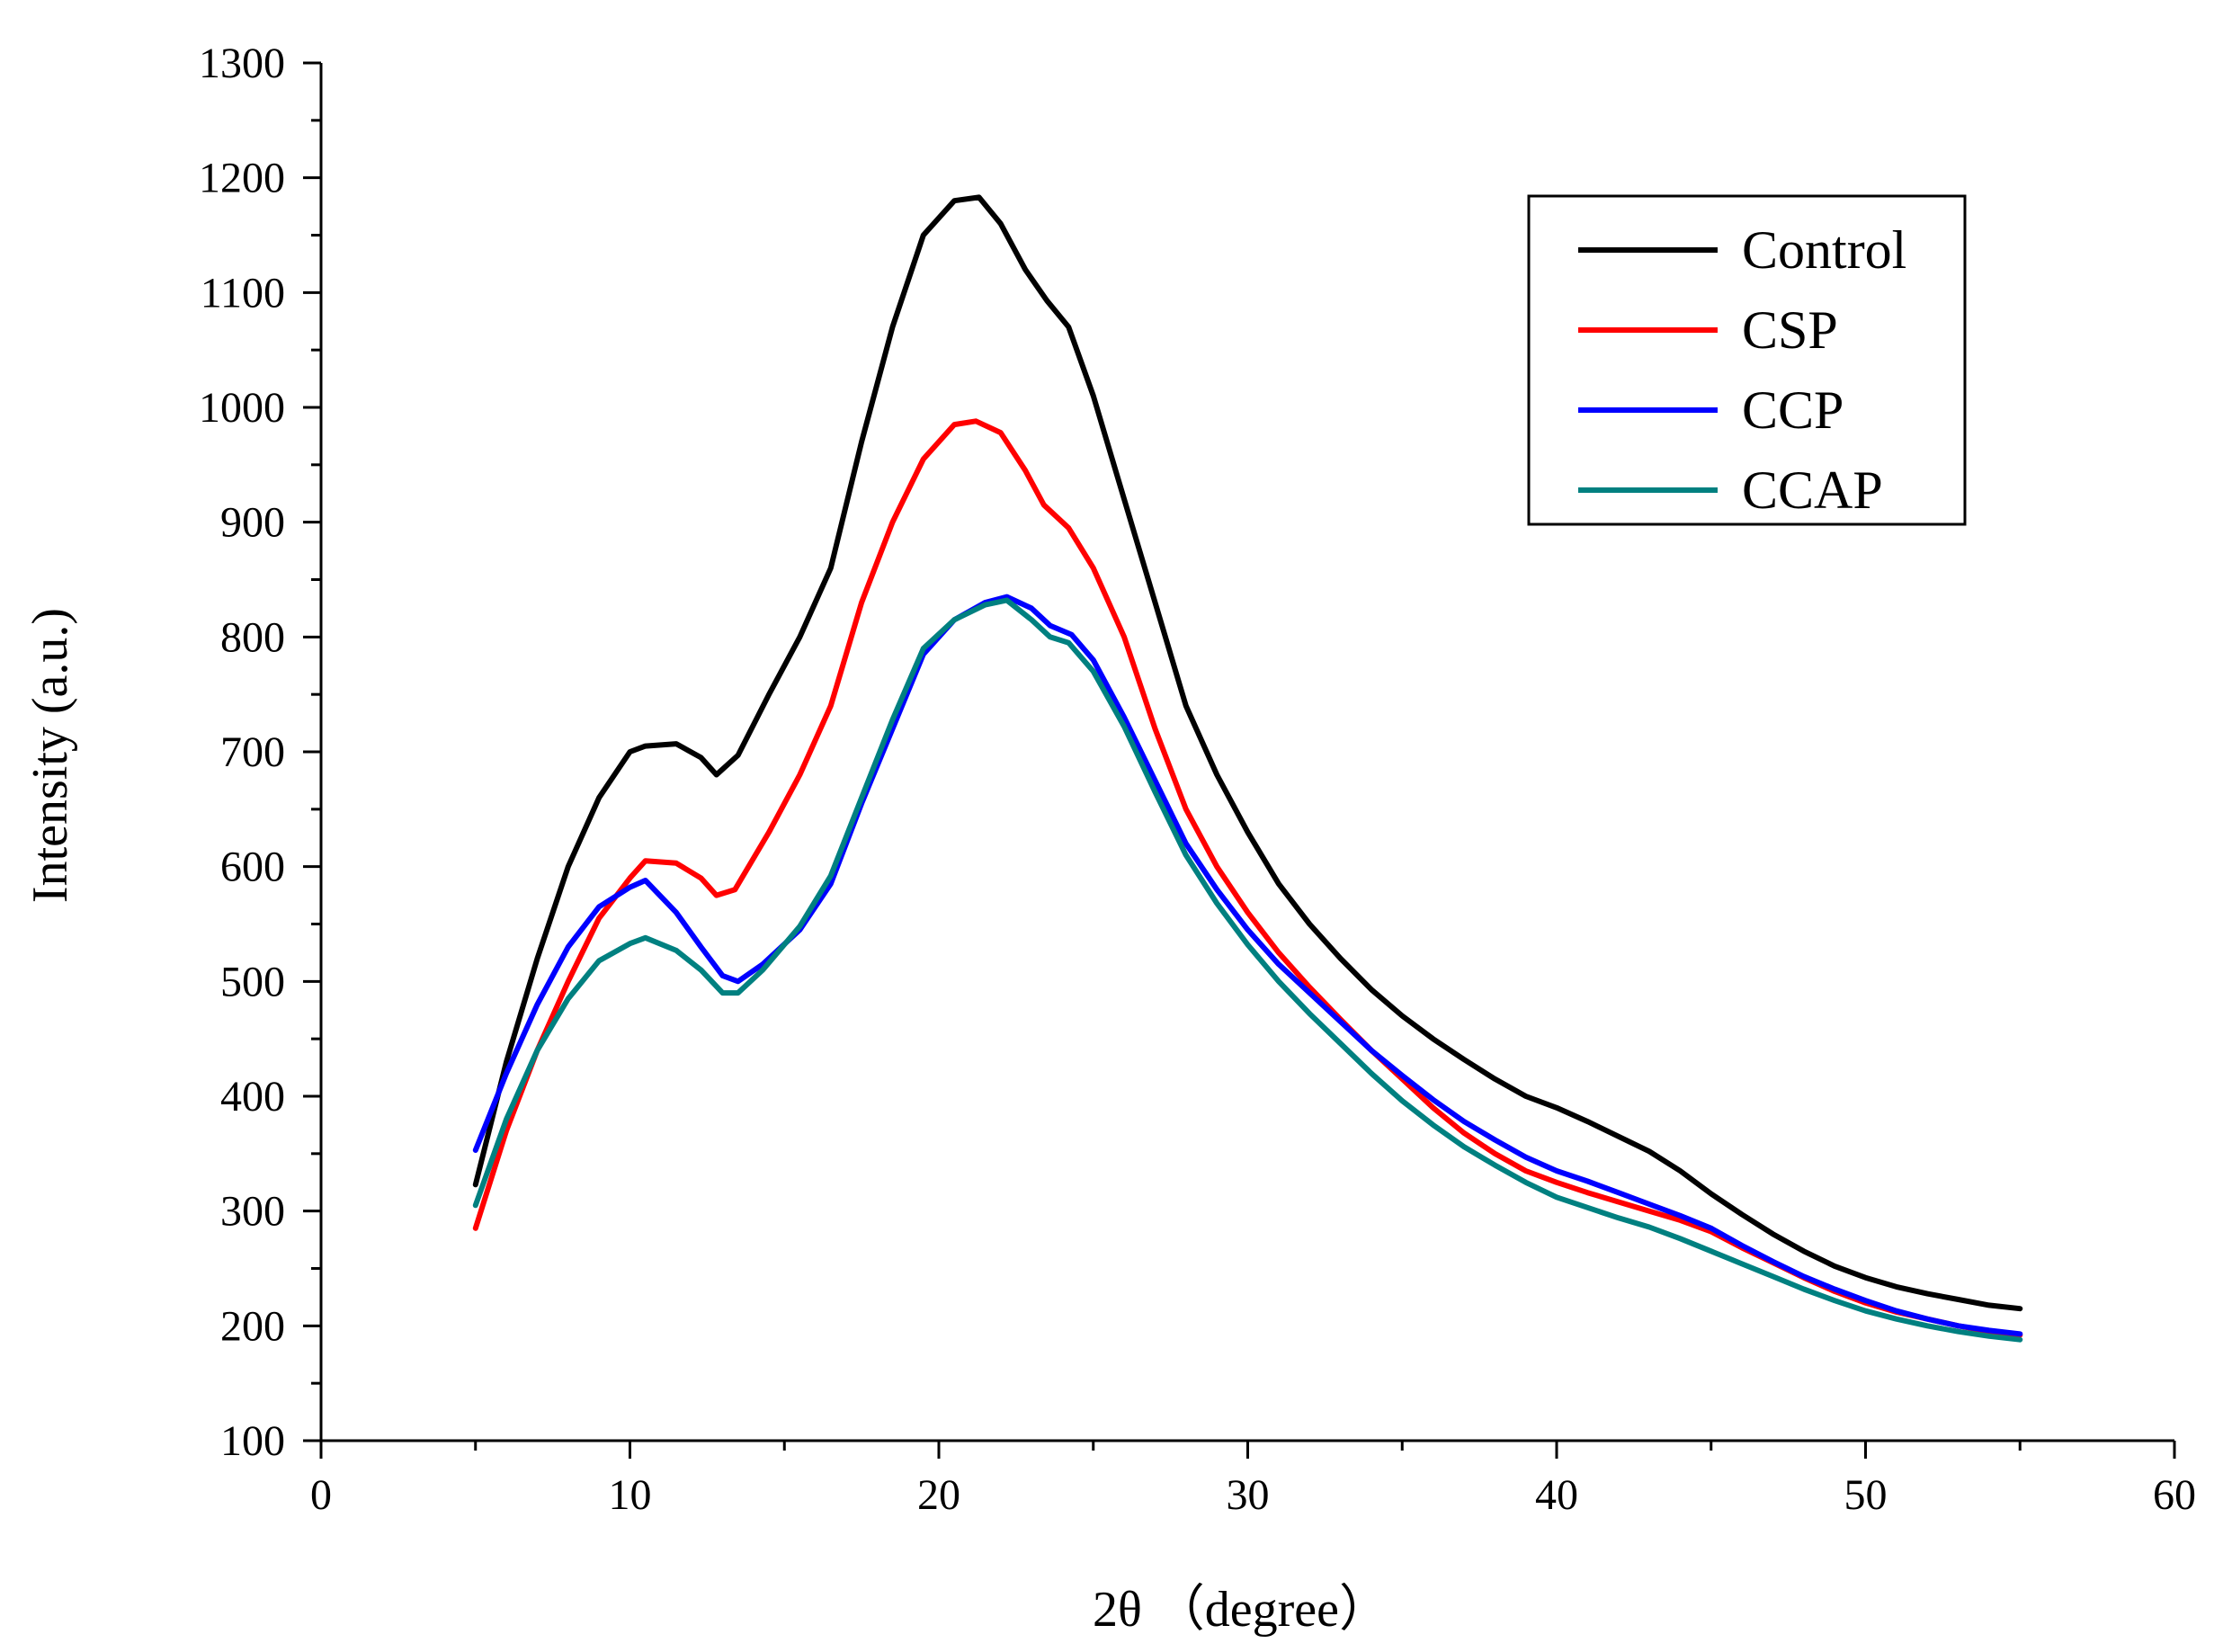 The height and width of the screenshot is (1652, 2223). I want to click on y-tick-label: 400, so click(253, 1097).